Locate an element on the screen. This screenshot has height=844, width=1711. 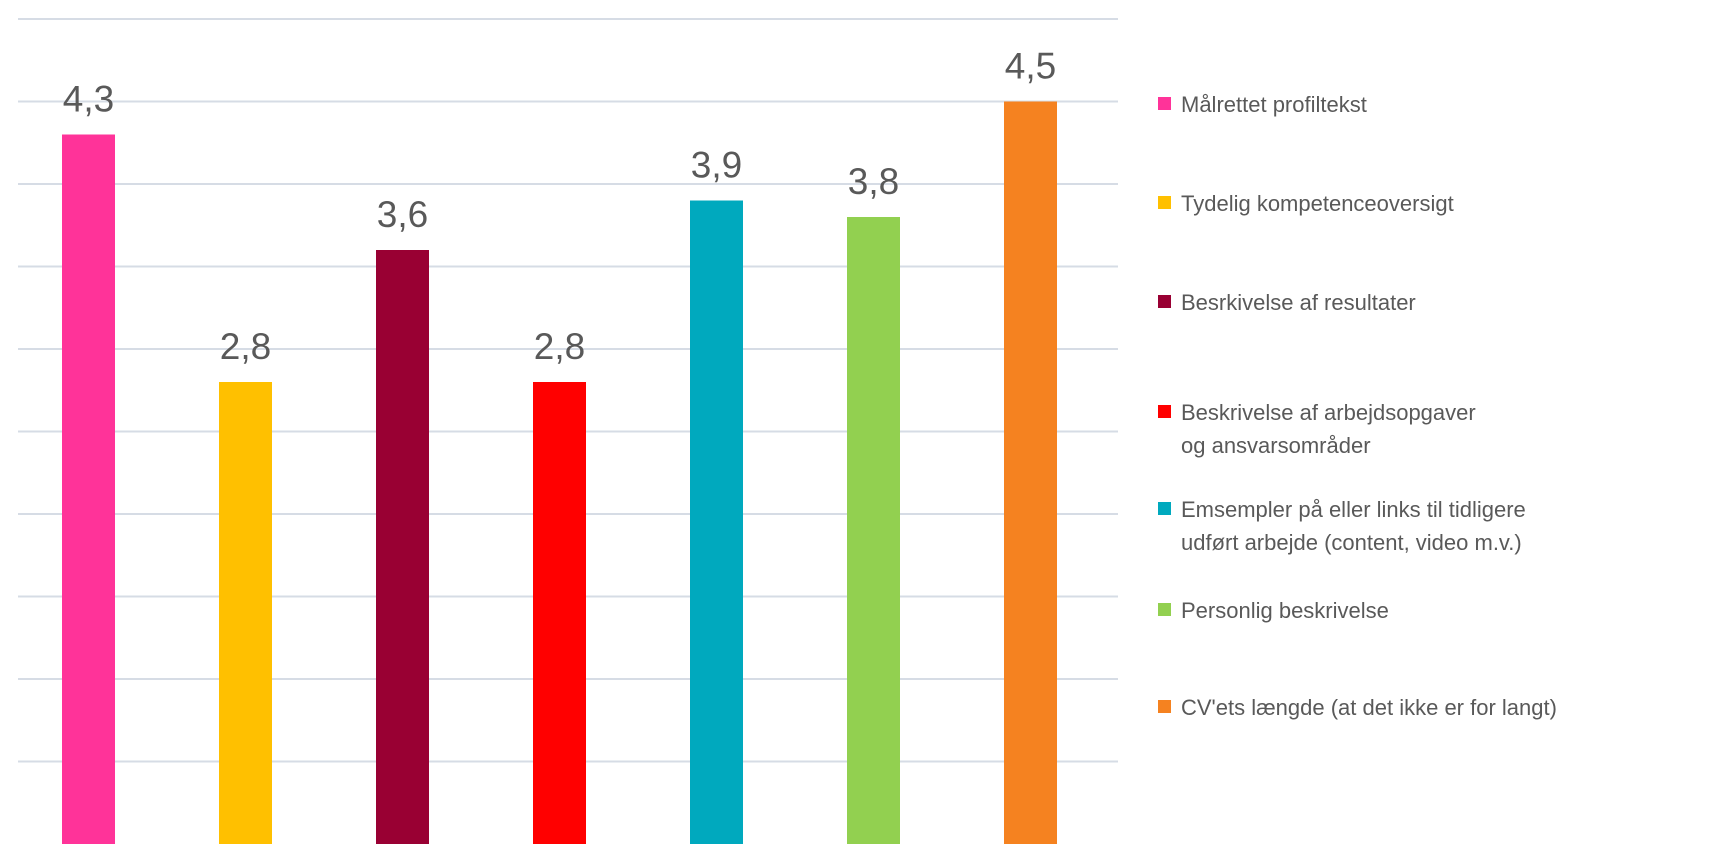
data-label: 3,9 is located at coordinates (716, 165).